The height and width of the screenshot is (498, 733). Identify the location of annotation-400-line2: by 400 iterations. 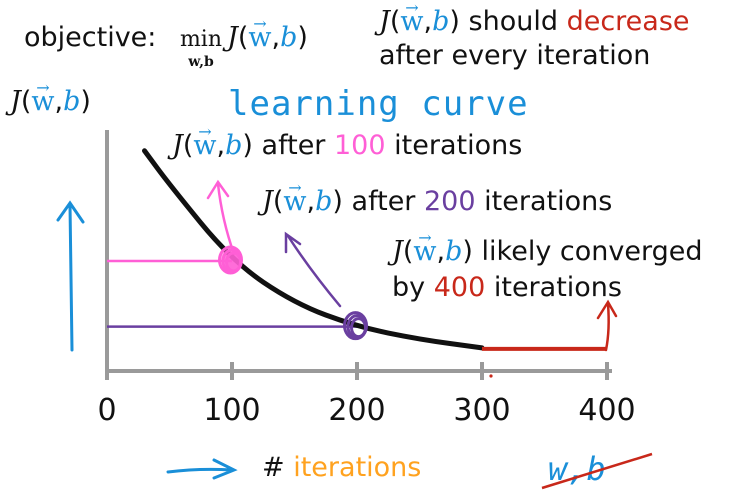
(507, 287).